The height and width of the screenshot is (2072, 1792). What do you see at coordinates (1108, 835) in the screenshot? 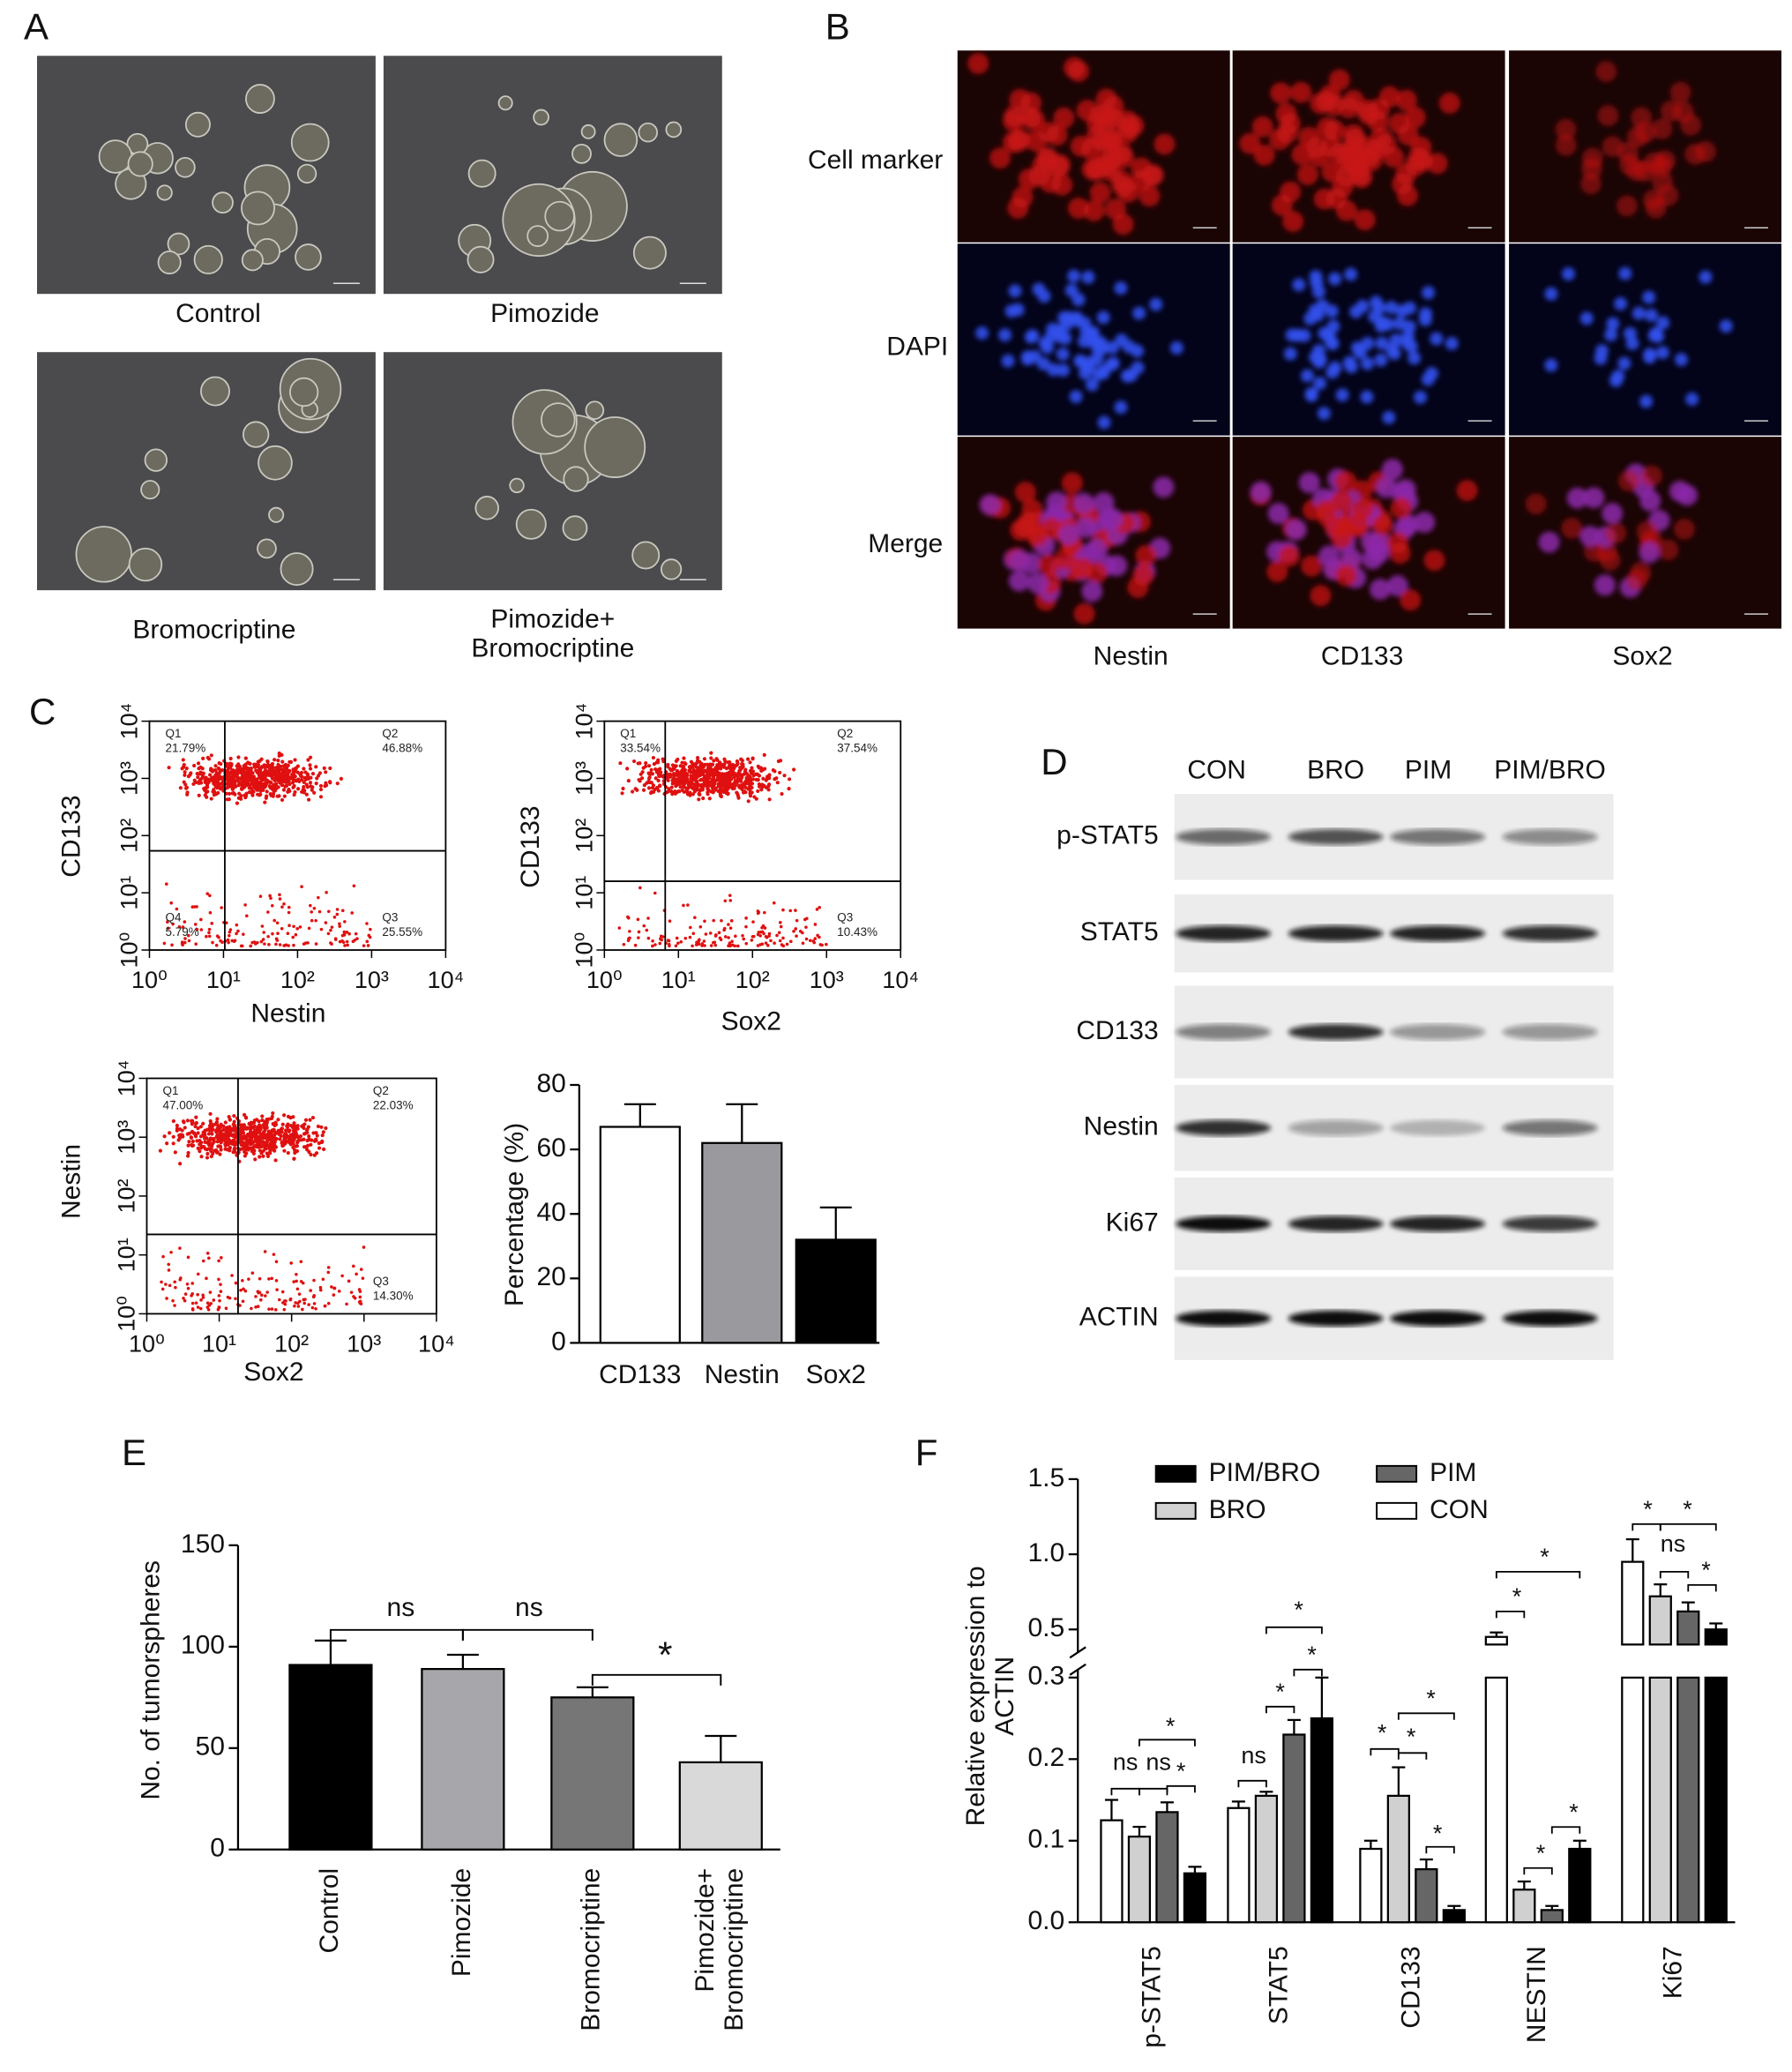
I see `protein-label: p-STAT5` at bounding box center [1108, 835].